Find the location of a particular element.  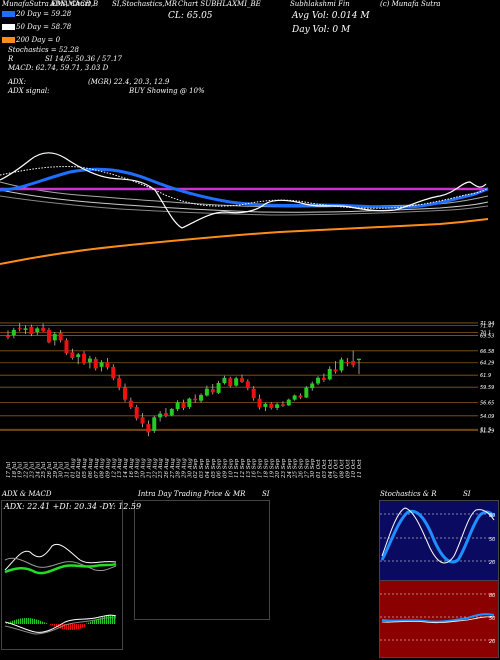

price-tick-label: 71.47 is located at coordinates (487, 326).